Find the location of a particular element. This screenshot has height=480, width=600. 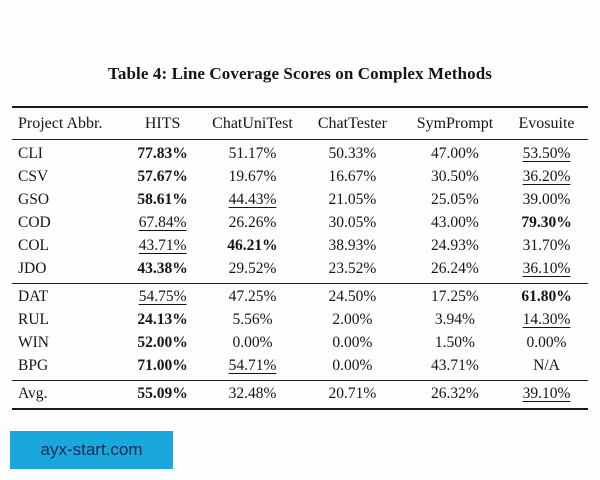

value-cell: 39.00% is located at coordinates (546, 199).